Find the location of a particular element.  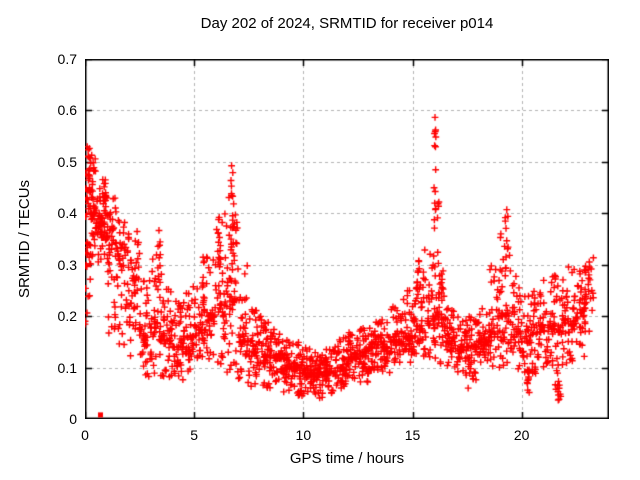

x-tick-label: 5 is located at coordinates (194, 435).